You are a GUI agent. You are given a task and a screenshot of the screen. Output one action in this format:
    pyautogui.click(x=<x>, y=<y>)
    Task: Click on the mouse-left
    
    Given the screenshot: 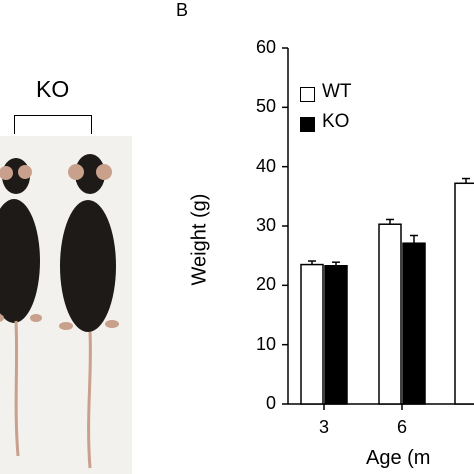 What is the action you would take?
    pyautogui.click(x=21, y=307)
    